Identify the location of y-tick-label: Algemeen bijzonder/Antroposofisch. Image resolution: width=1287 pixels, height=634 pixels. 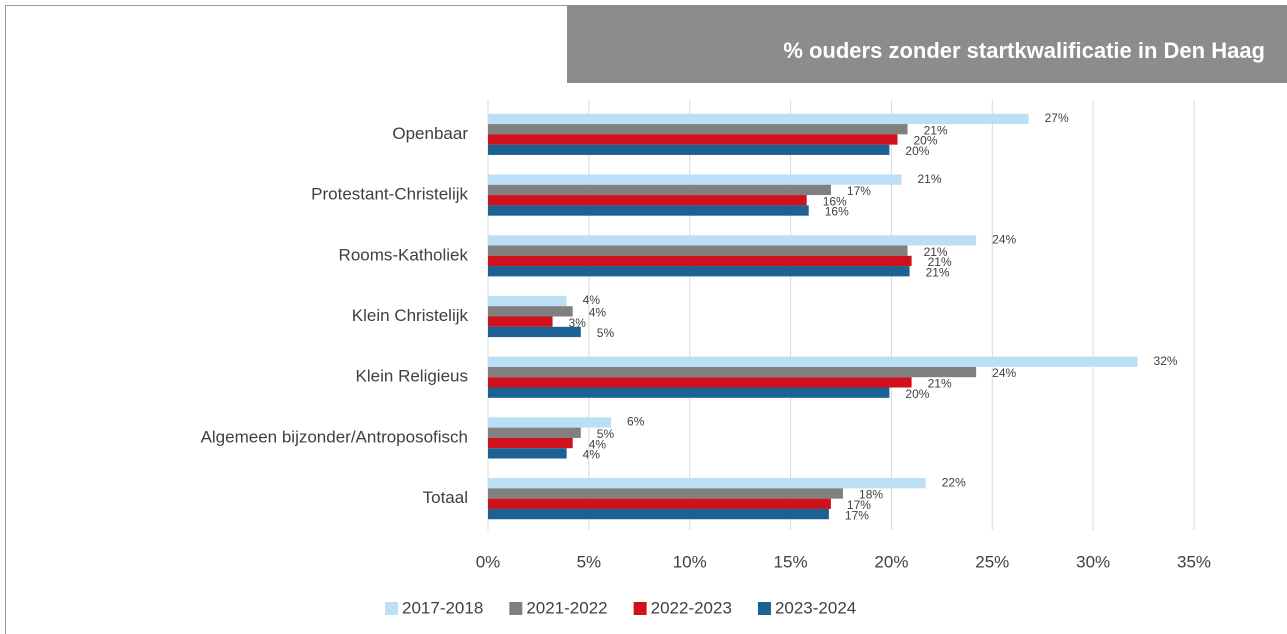
(334, 436).